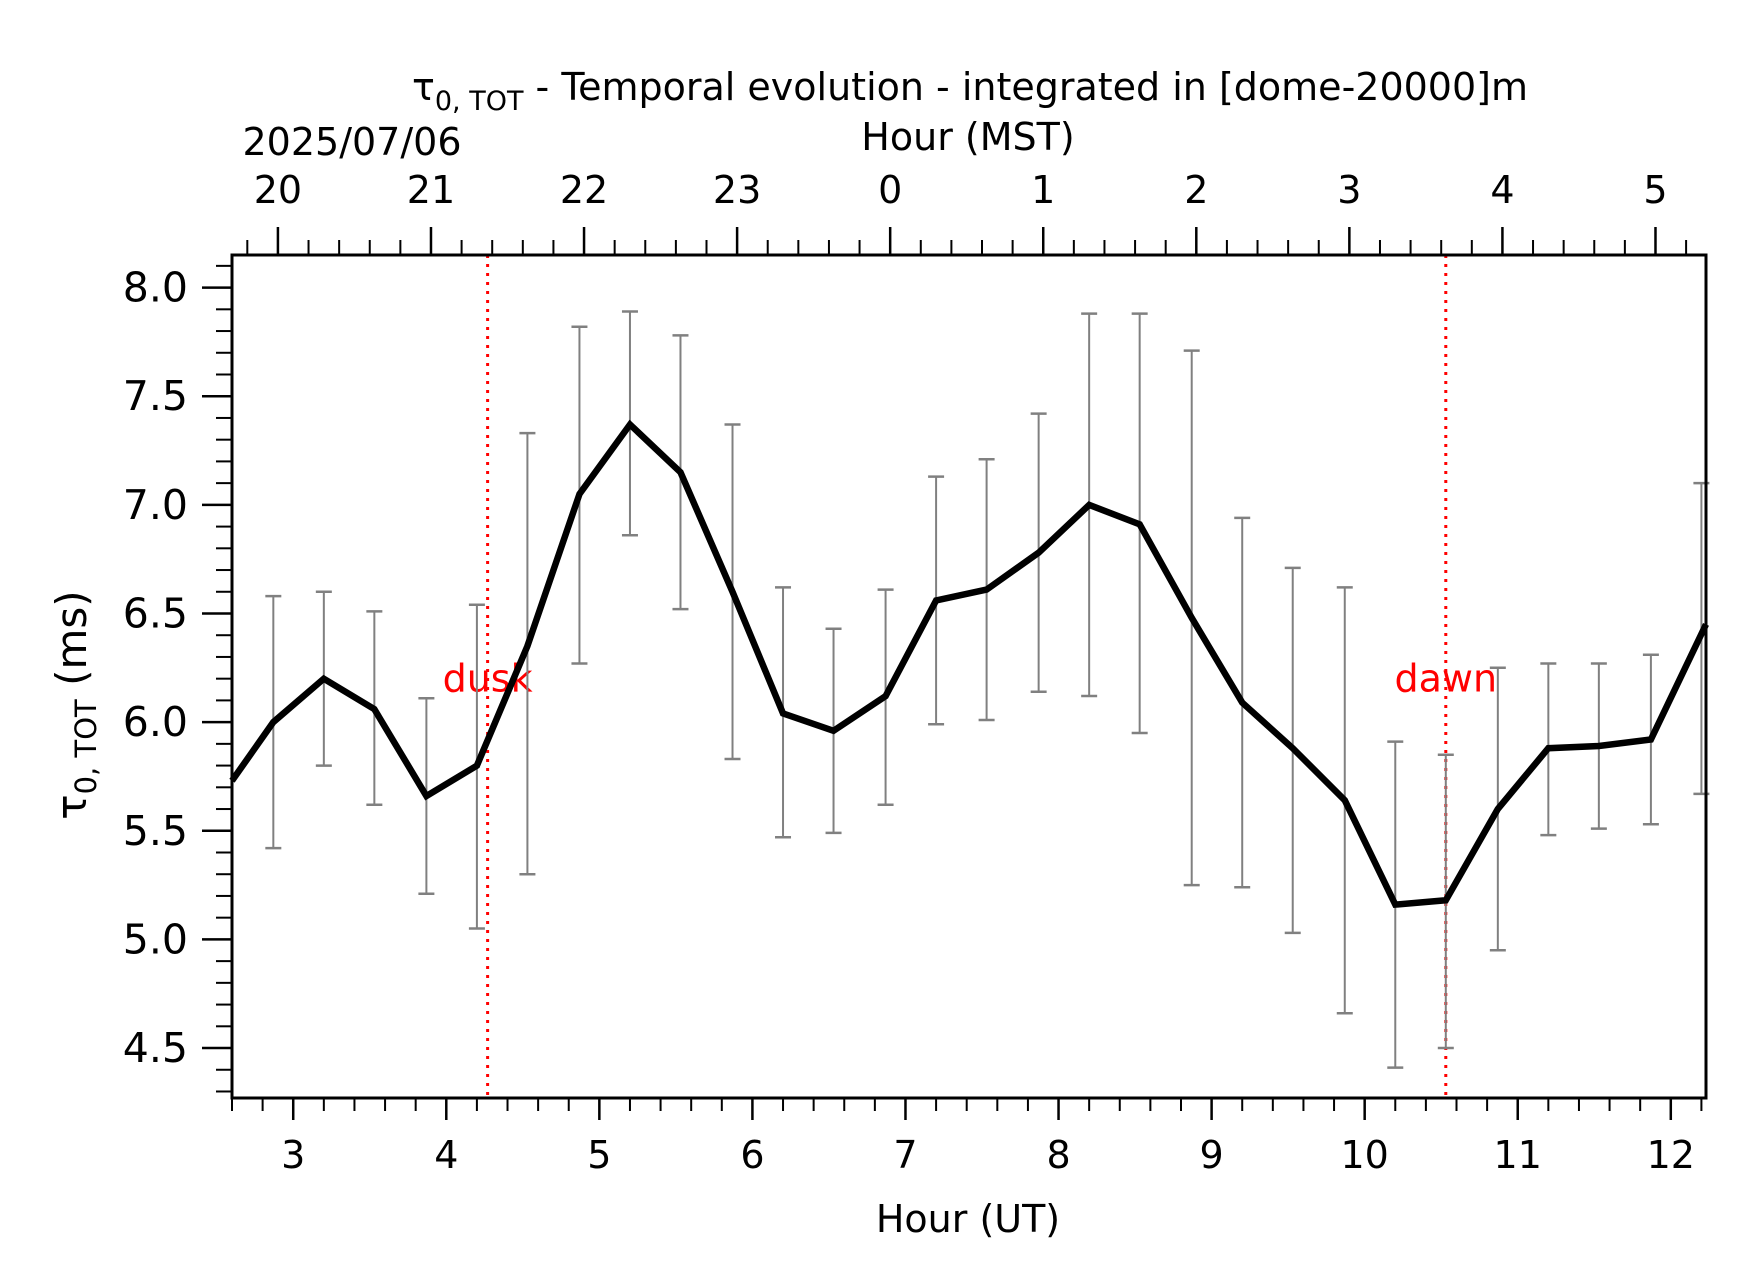 The width and height of the screenshot is (1742, 1282). I want to click on x-tick-label: 6, so click(752, 1155).